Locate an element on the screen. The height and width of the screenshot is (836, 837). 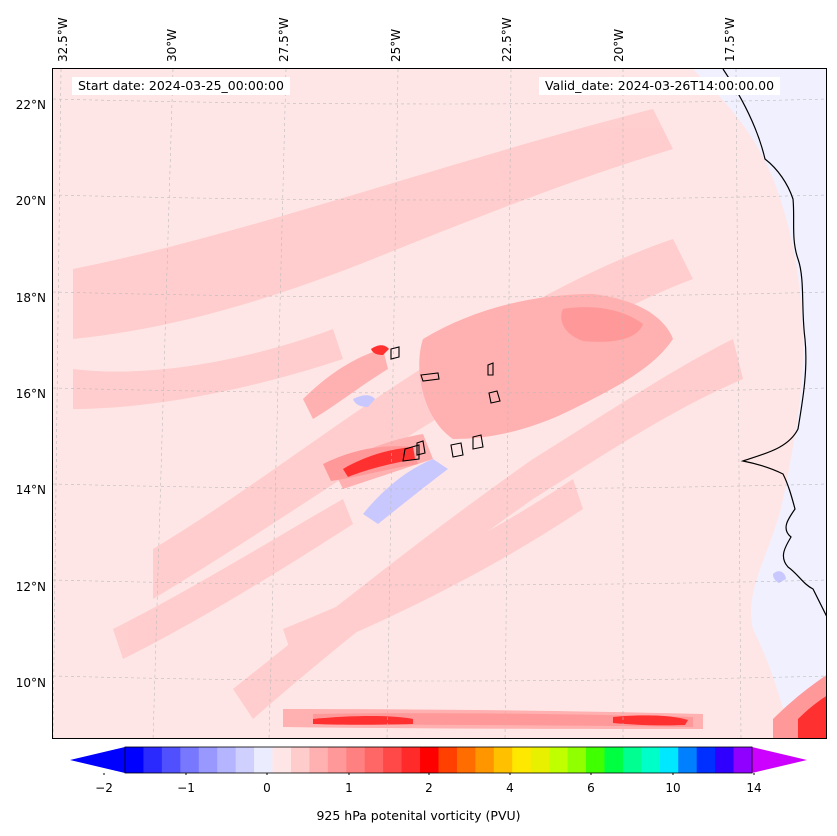
lat-label: 18°N is located at coordinates (30, 298).